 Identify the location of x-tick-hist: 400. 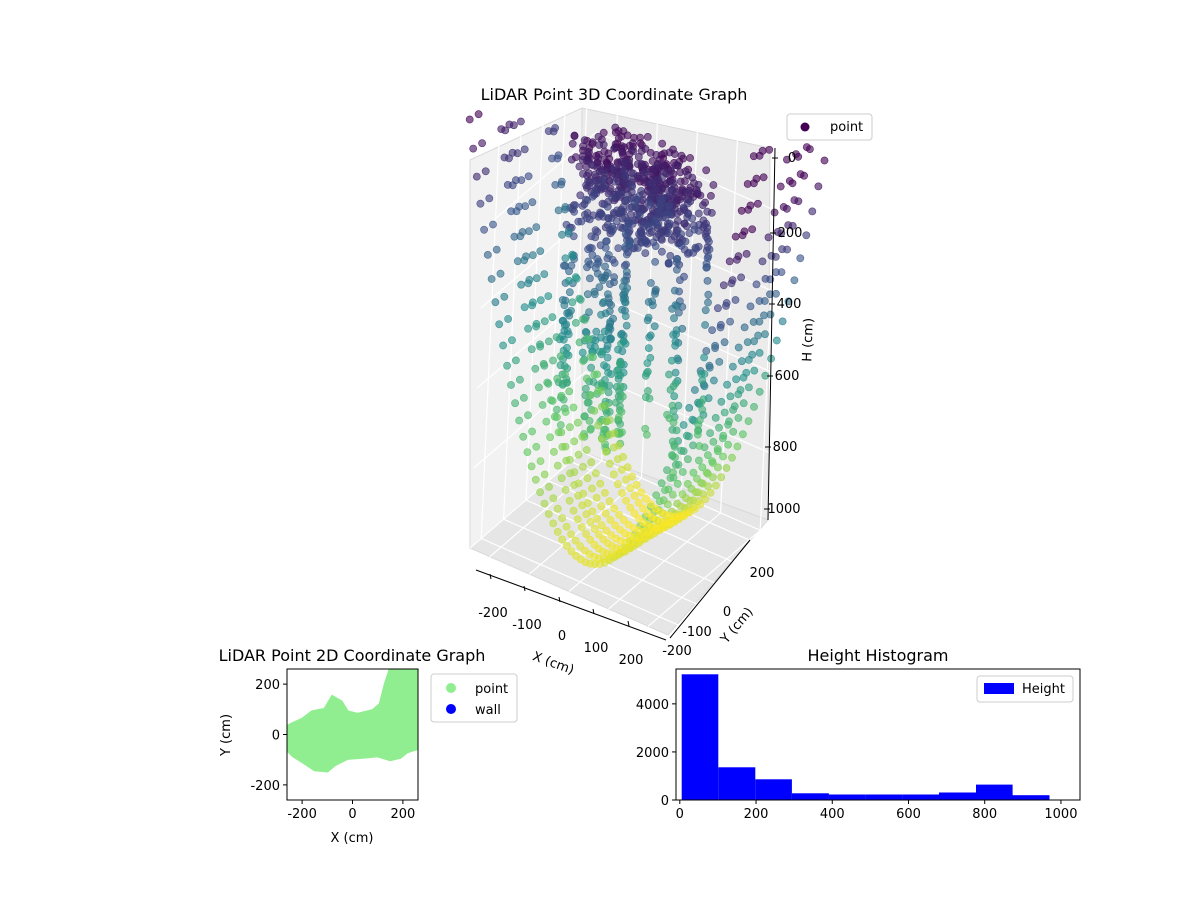
(832, 814).